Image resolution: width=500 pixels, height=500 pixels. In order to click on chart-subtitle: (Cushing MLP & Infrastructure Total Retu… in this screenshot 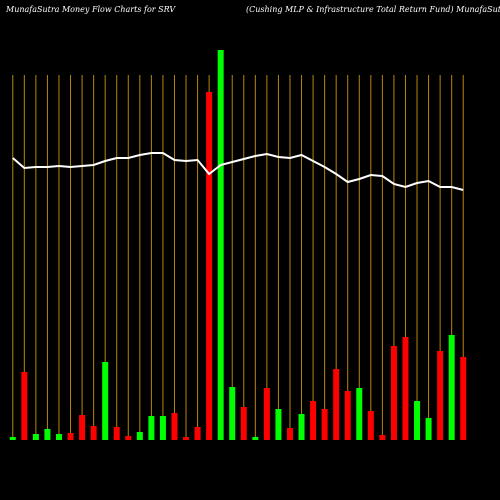, I will do `click(373, 9)`.